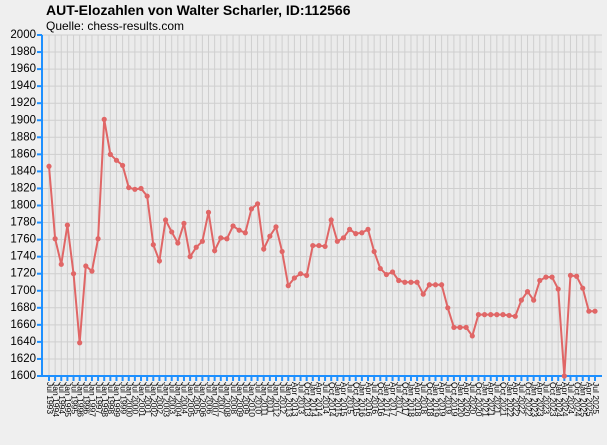 The image size is (607, 445). I want to click on x-tick-label: Jan 2016, so click(363, 399).